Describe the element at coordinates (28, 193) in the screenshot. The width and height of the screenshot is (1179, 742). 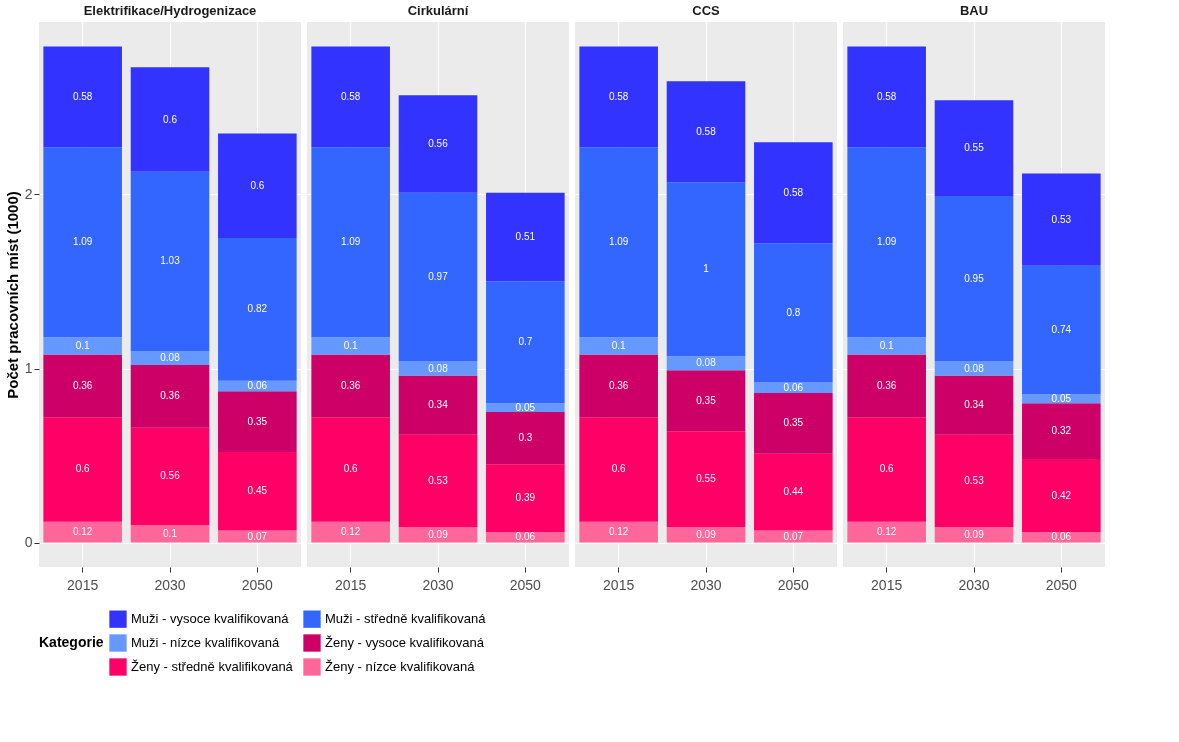
I see `y-tick-label: 2` at that location.